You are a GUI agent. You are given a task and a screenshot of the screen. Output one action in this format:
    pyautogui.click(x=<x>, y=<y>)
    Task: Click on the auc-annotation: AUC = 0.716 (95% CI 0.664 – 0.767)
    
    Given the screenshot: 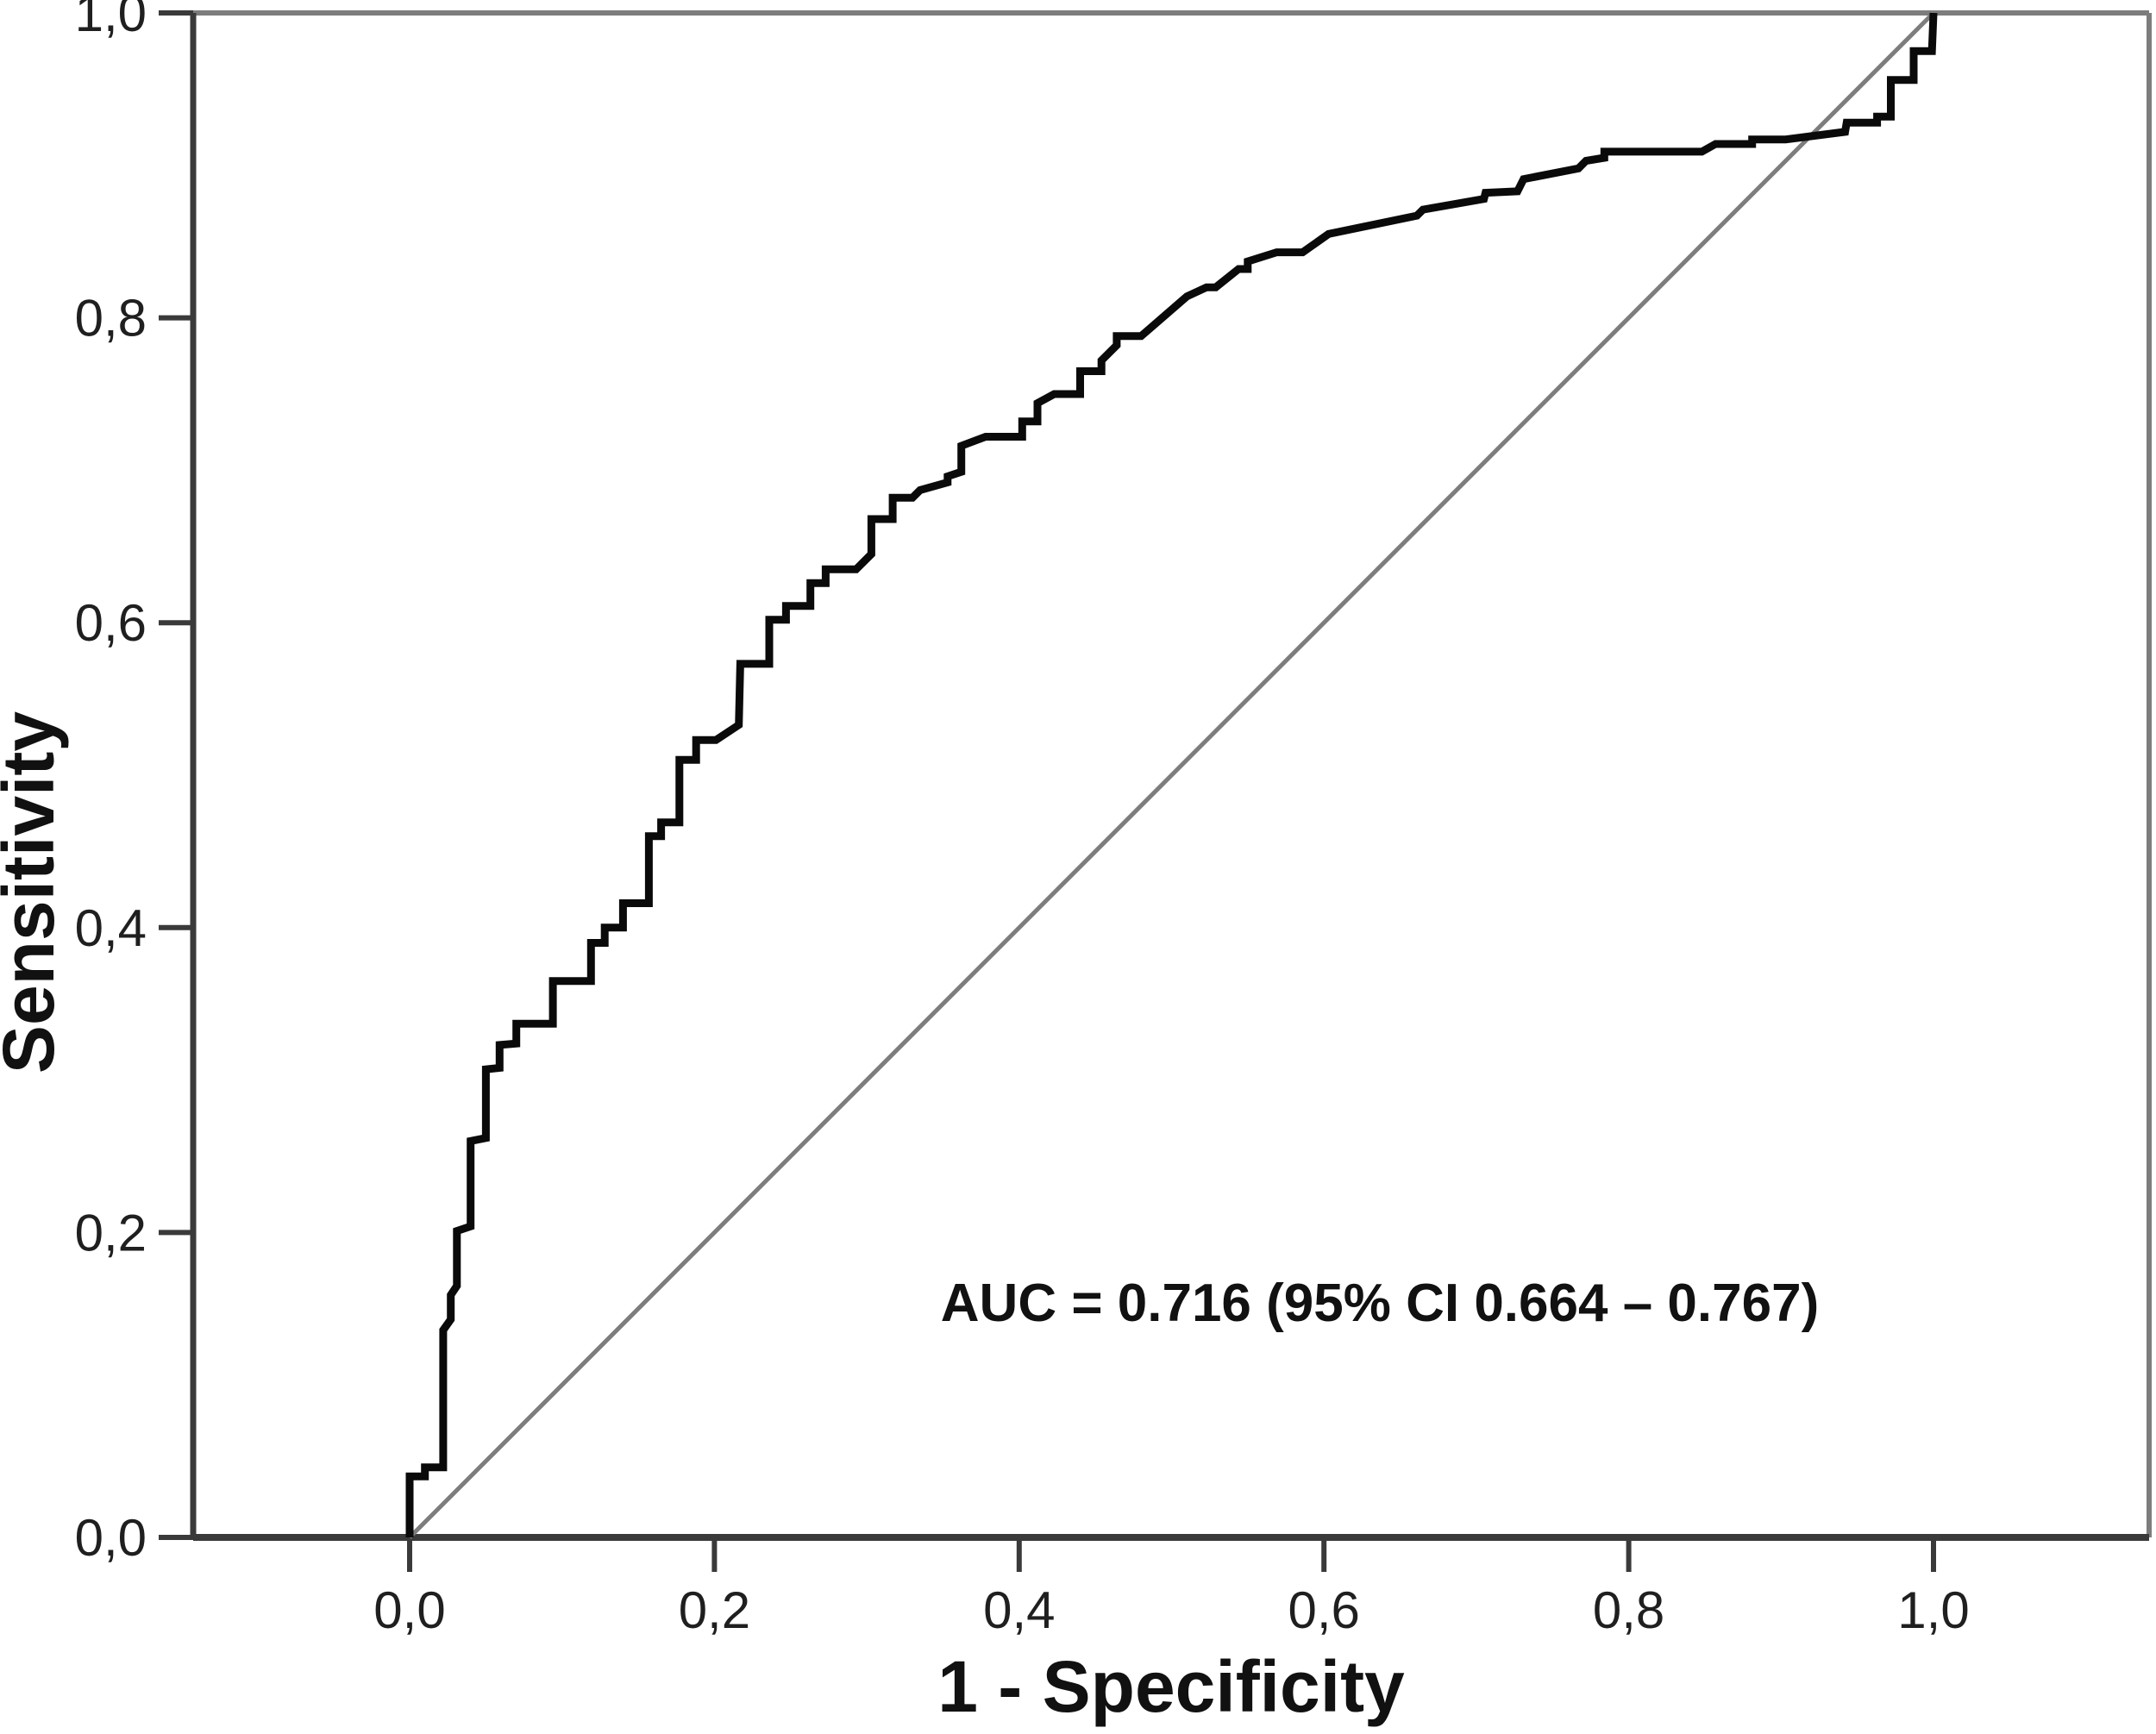 What is the action you would take?
    pyautogui.click(x=1380, y=1303)
    